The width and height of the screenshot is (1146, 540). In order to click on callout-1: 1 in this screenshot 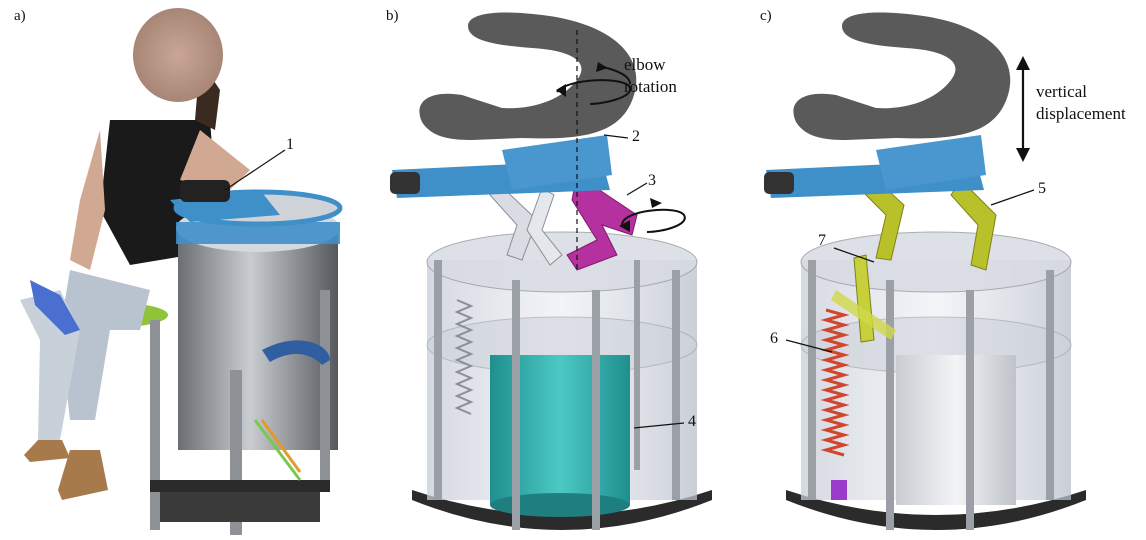, I will do `click(290, 144)`.